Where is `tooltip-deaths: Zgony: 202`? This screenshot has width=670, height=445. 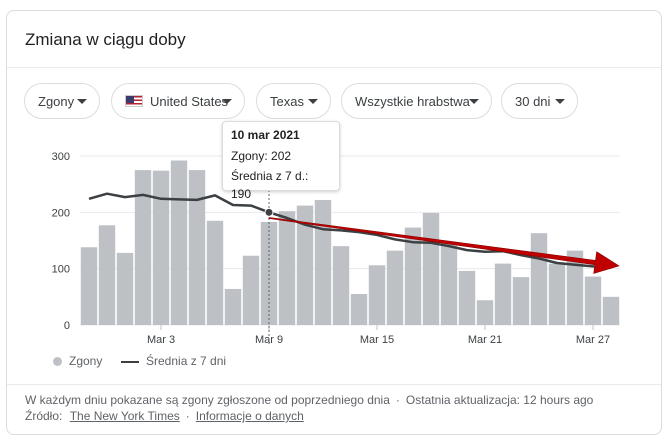 tooltip-deaths: Zgony: 202 is located at coordinates (261, 156).